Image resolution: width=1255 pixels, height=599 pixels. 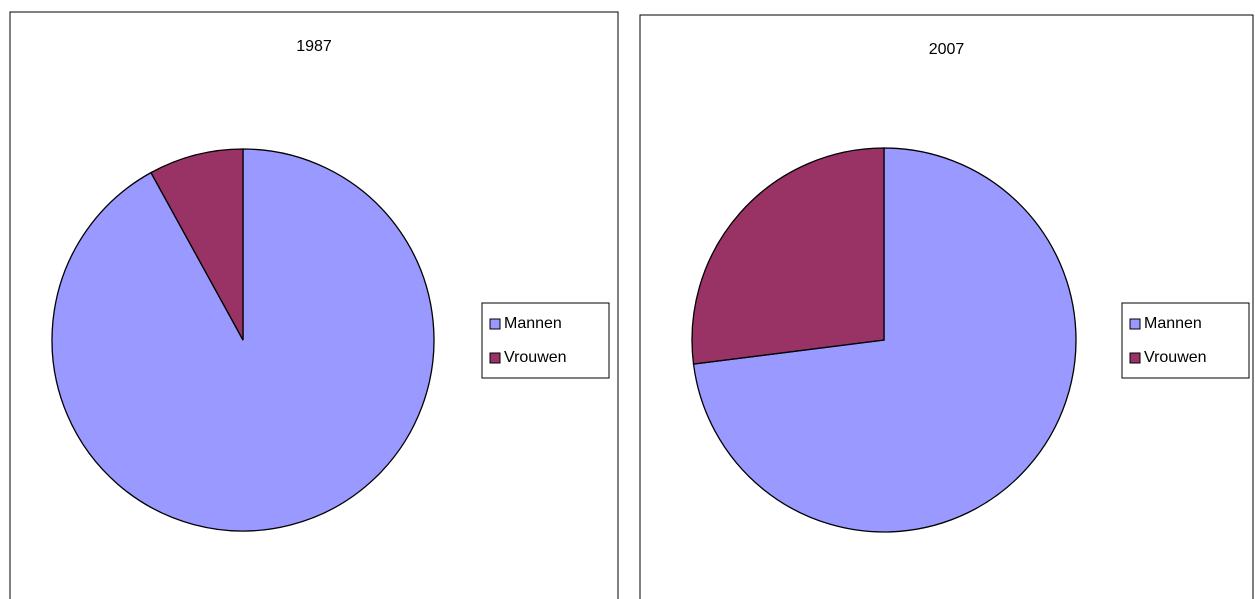 I want to click on chart-title: 1987, so click(x=314, y=46).